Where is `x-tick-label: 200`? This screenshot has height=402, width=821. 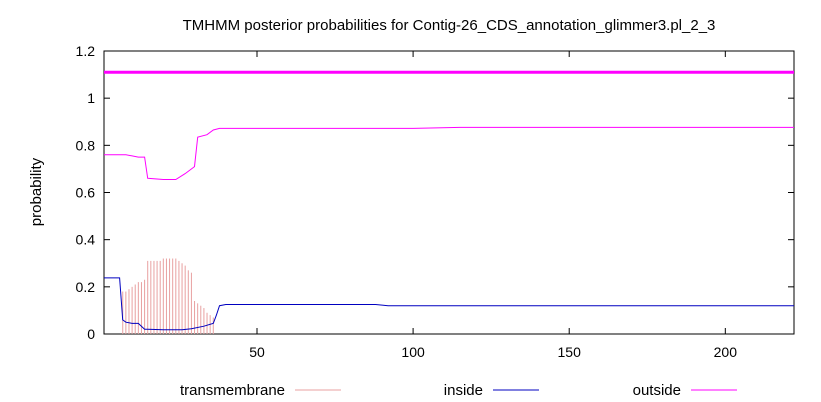 x-tick-label: 200 is located at coordinates (726, 352).